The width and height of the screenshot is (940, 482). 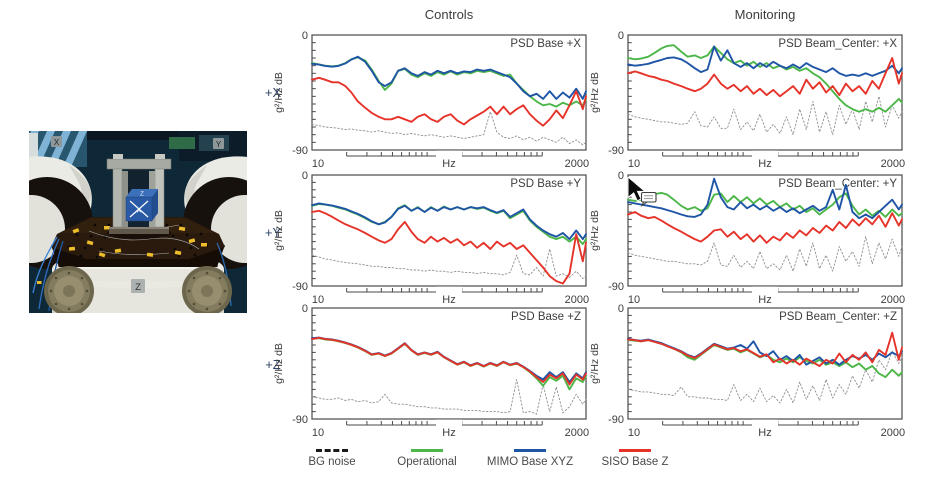 I want to click on plot-controls-y: 0 -90 g²/Hz dB 10 Hz 2000 PSD Base +Y, so click(x=431, y=238).